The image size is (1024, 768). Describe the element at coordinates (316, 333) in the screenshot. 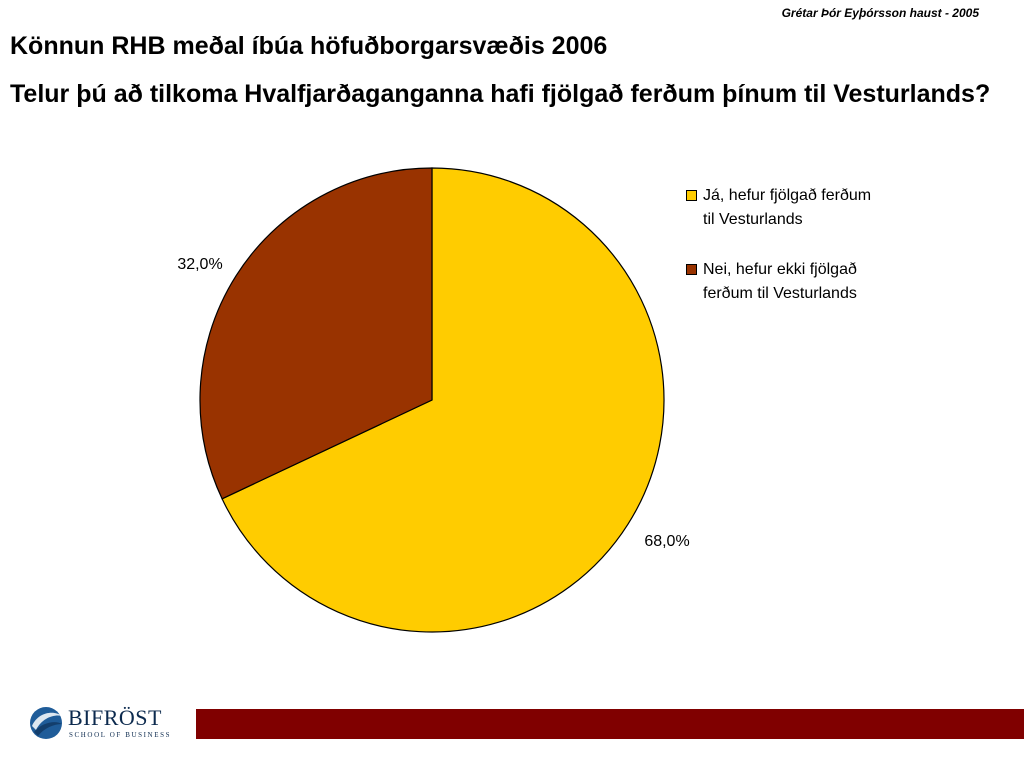

I see `pie-slice-no` at that location.